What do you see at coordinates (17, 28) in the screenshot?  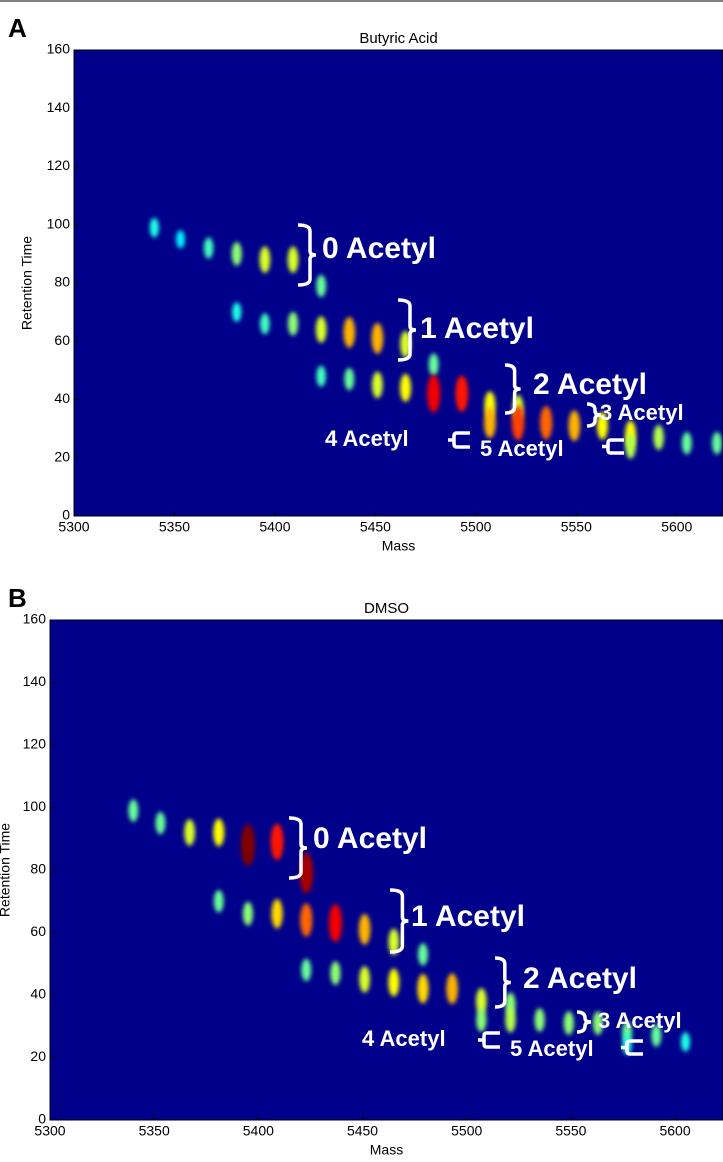 I see `panel-label: A` at bounding box center [17, 28].